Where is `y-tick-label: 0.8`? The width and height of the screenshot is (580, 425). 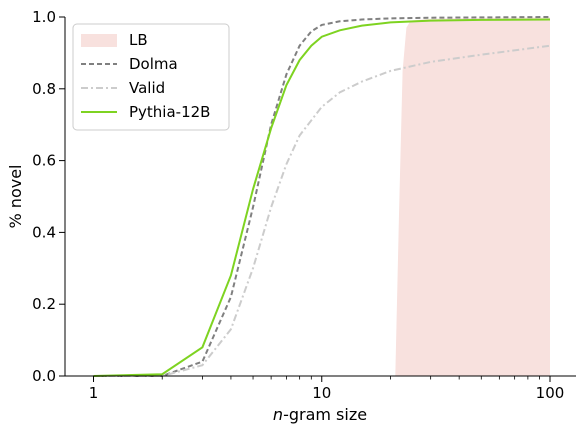 y-tick-label: 0.8 is located at coordinates (44, 89).